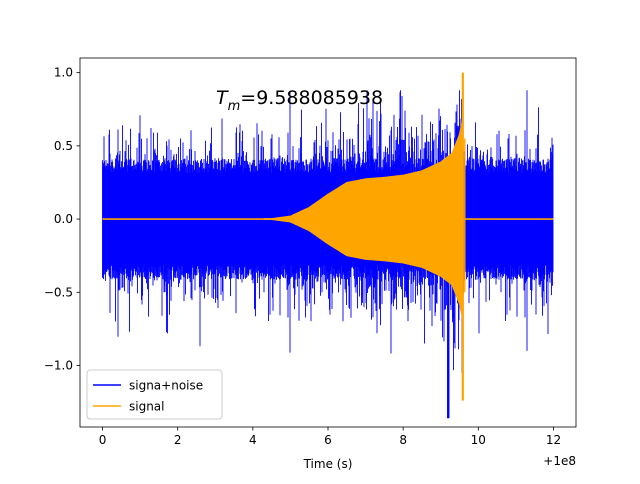 Image resolution: width=640 pixels, height=484 pixels. Describe the element at coordinates (222, 98) in the screenshot. I see `annotation-prefix: T` at that location.